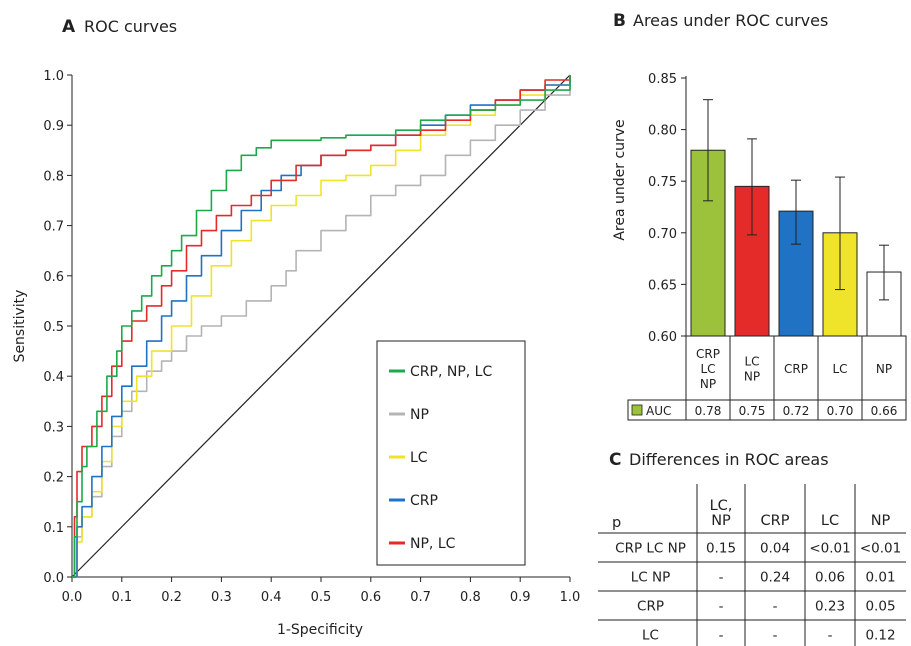 This screenshot has height=646, width=911. What do you see at coordinates (370, 597) in the screenshot?
I see `roc-x-tick-label: 0.6` at bounding box center [370, 597].